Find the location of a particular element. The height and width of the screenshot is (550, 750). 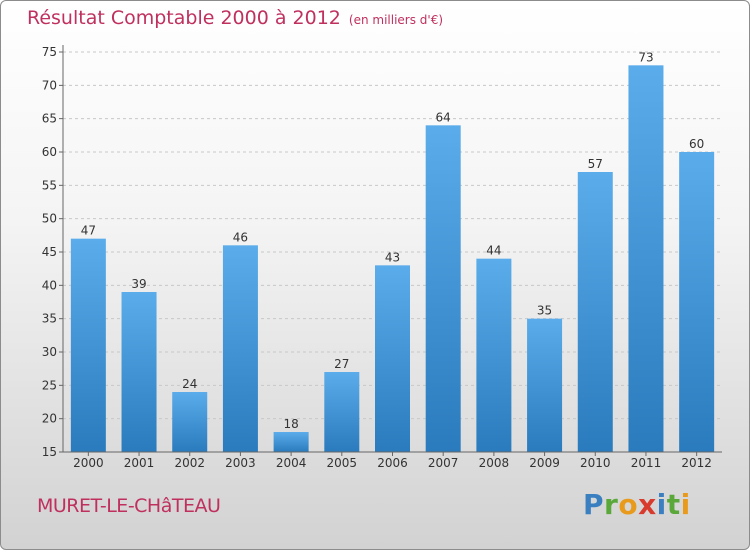

value-label: 47 is located at coordinates (88, 231).